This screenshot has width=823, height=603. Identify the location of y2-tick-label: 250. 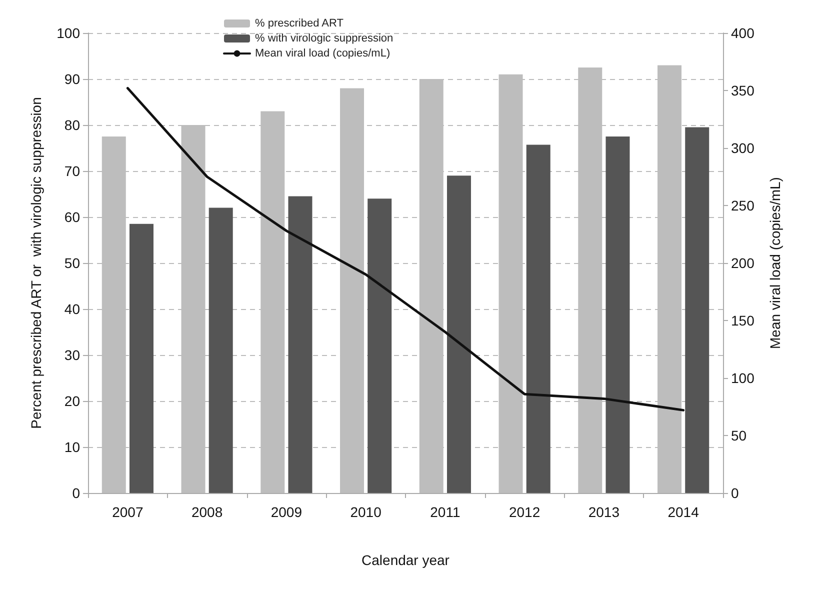
(743, 206).